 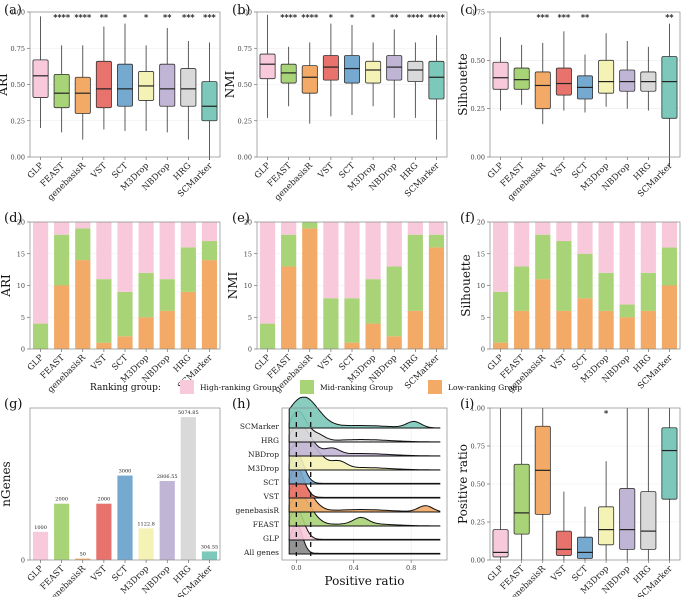 I want to click on significance-FEAST: ****, so click(x=289, y=17).